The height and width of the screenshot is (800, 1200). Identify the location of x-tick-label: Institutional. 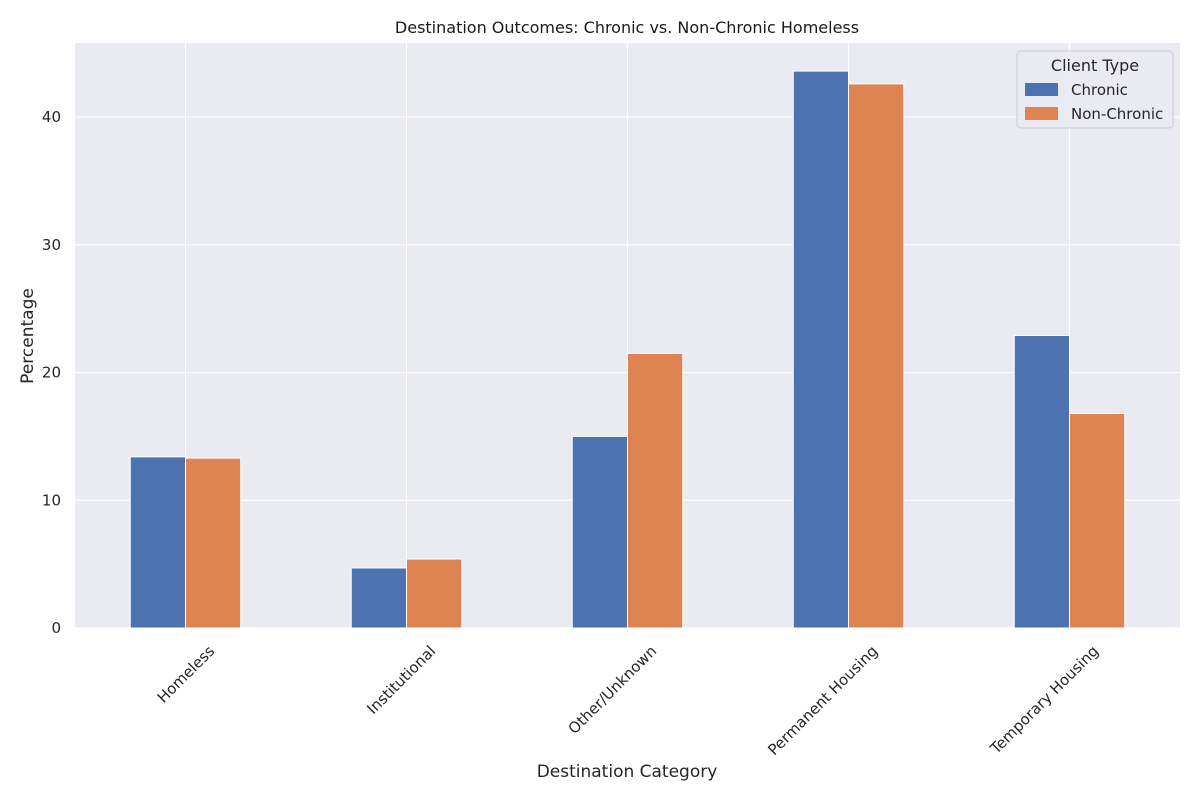
(401, 680).